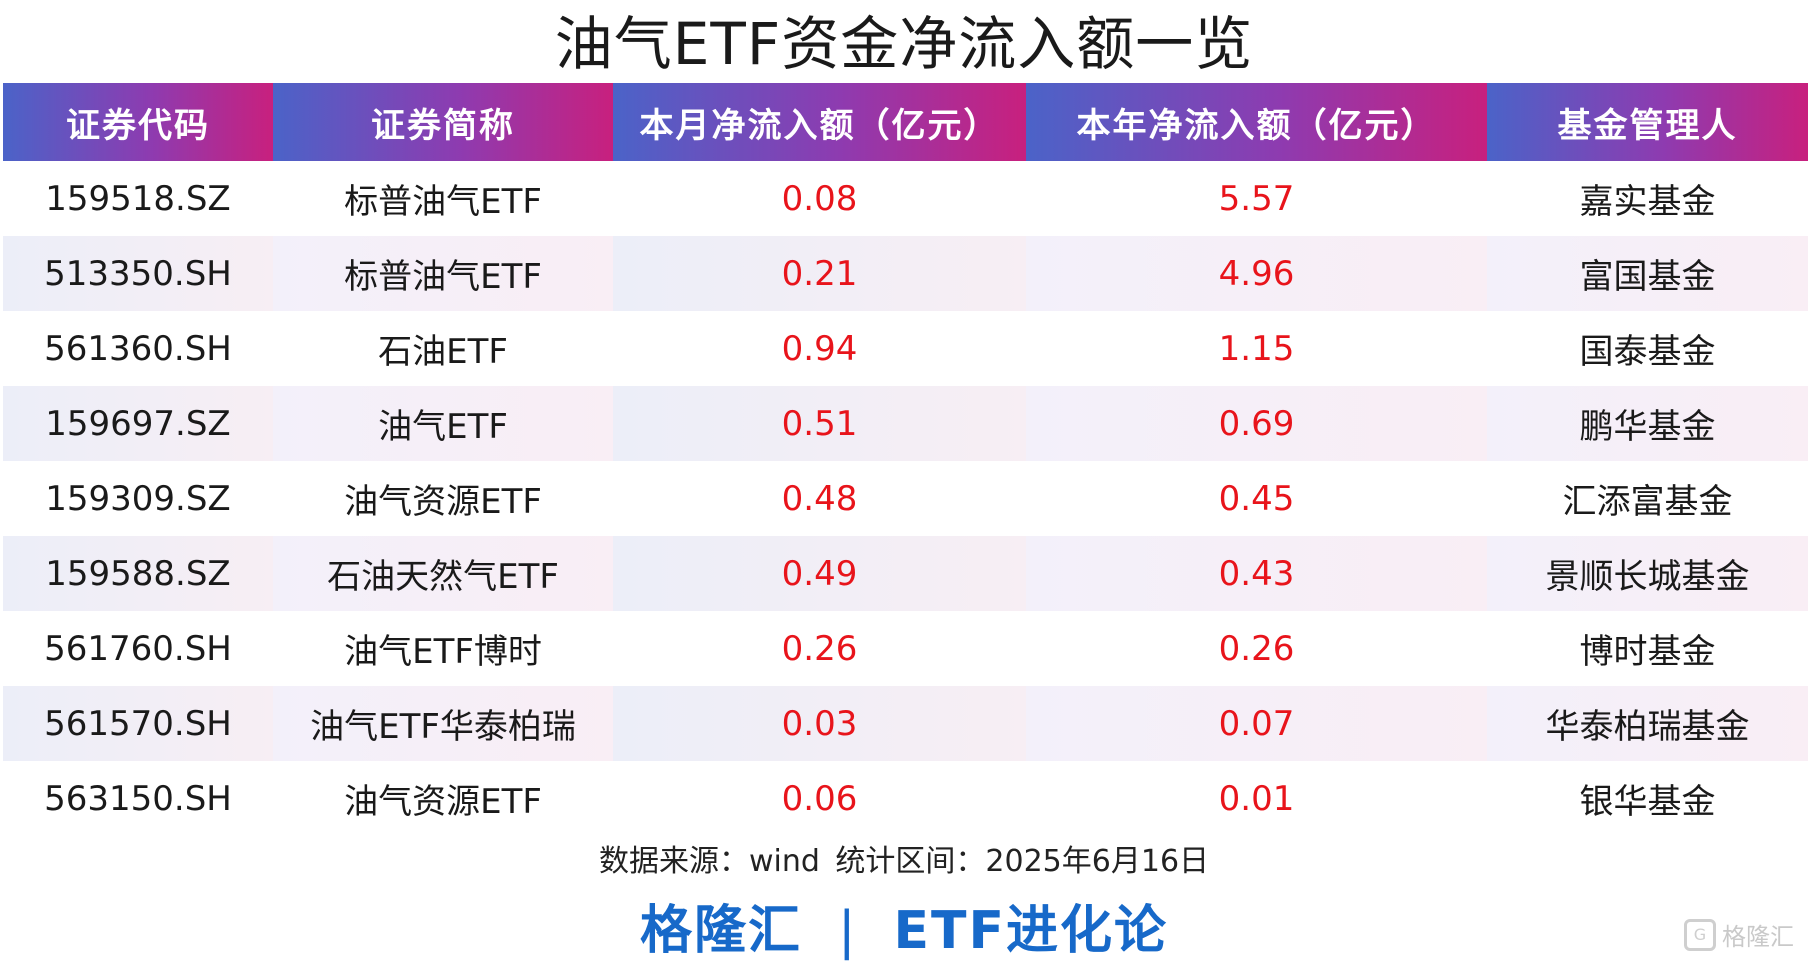  What do you see at coordinates (1031, 931) in the screenshot?
I see `footer-brand-right: ETF进化论` at bounding box center [1031, 931].